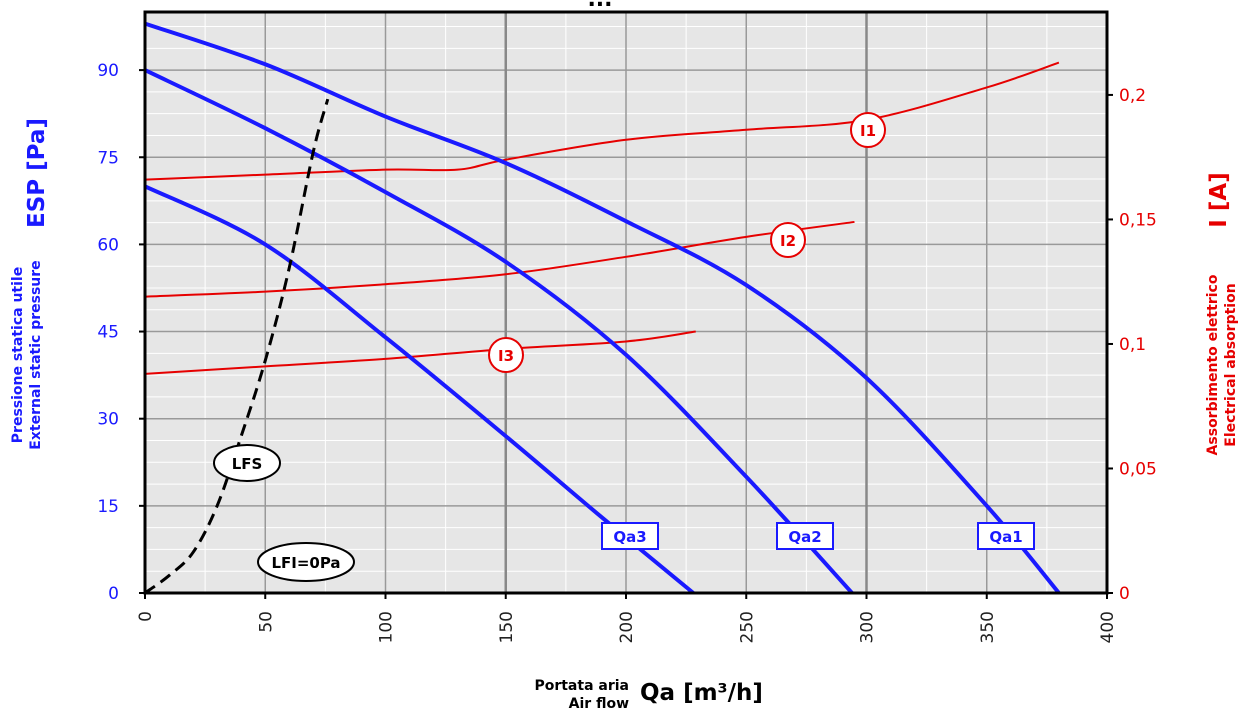  I want to click on series-label-qa2: Qa2, so click(804, 537).